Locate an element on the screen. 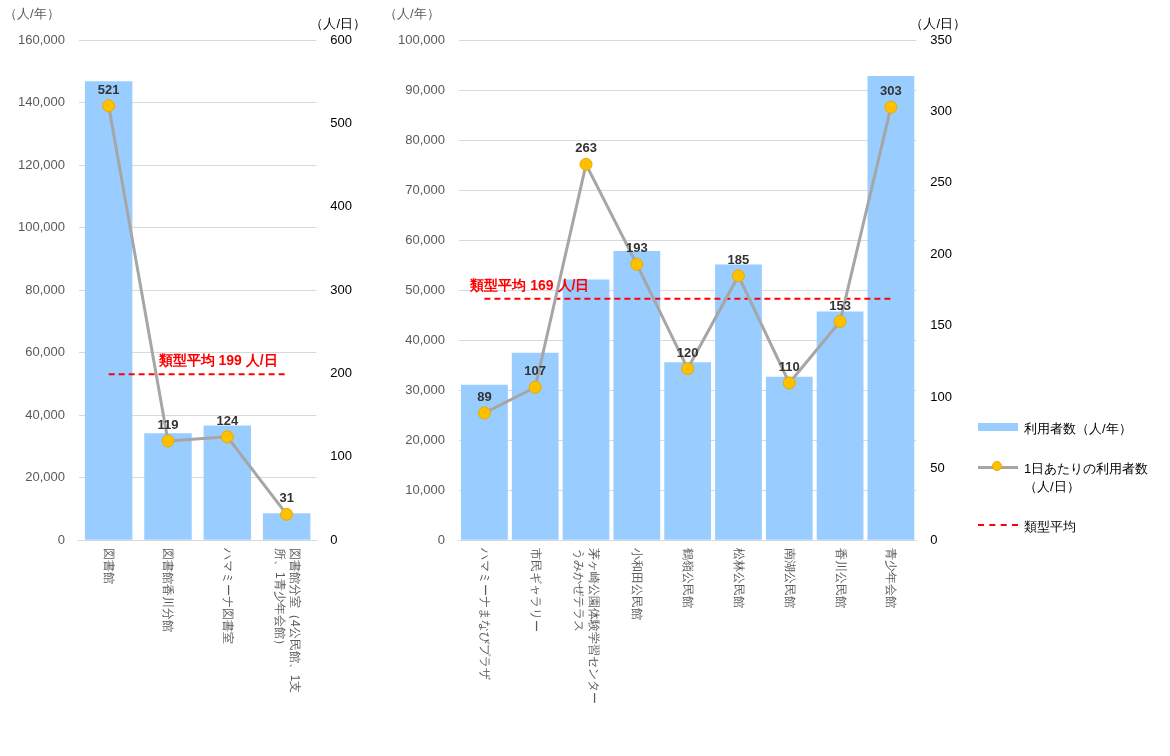  legend-label: 1日あたりの利用者数（人/日） is located at coordinates (1087, 478).